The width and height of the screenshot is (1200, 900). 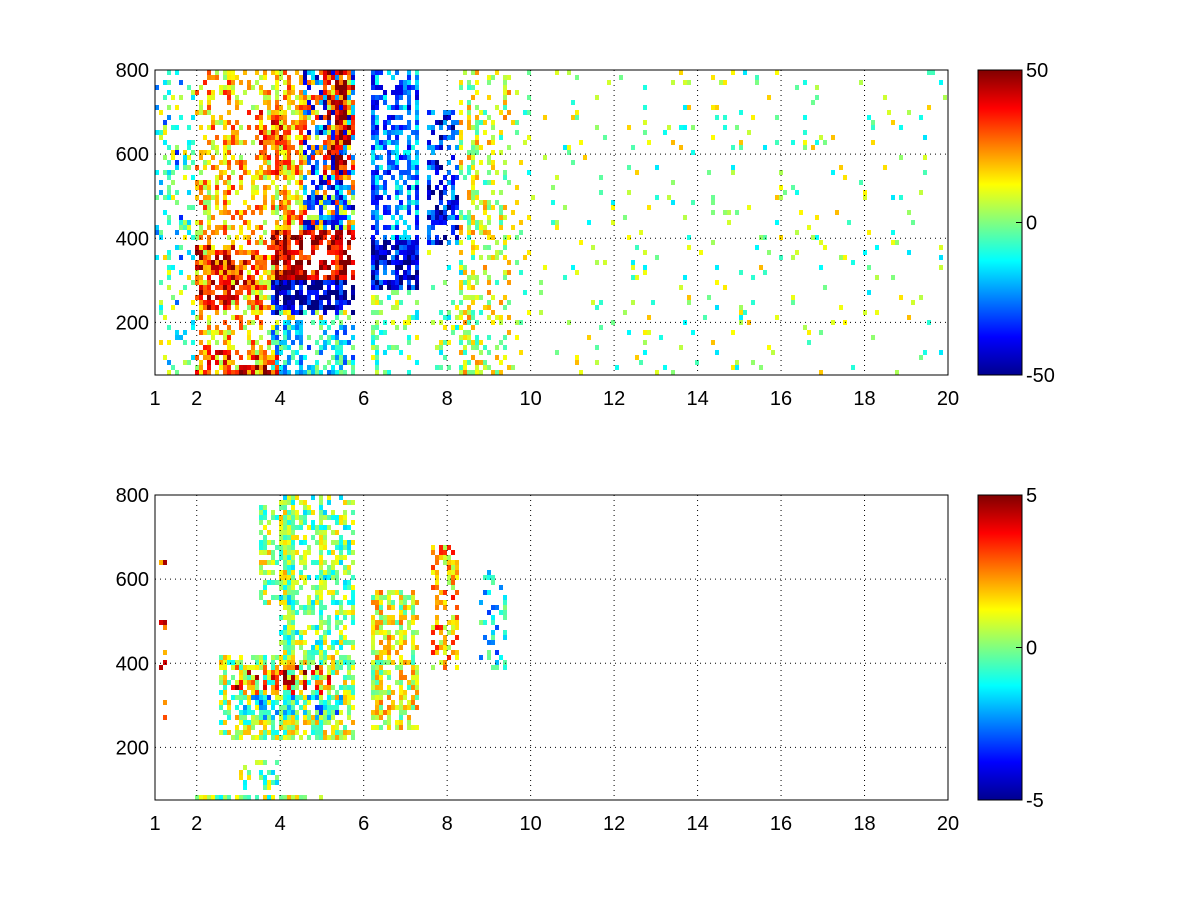 What do you see at coordinates (363, 399) in the screenshot?
I see `x-tick-label: 6` at bounding box center [363, 399].